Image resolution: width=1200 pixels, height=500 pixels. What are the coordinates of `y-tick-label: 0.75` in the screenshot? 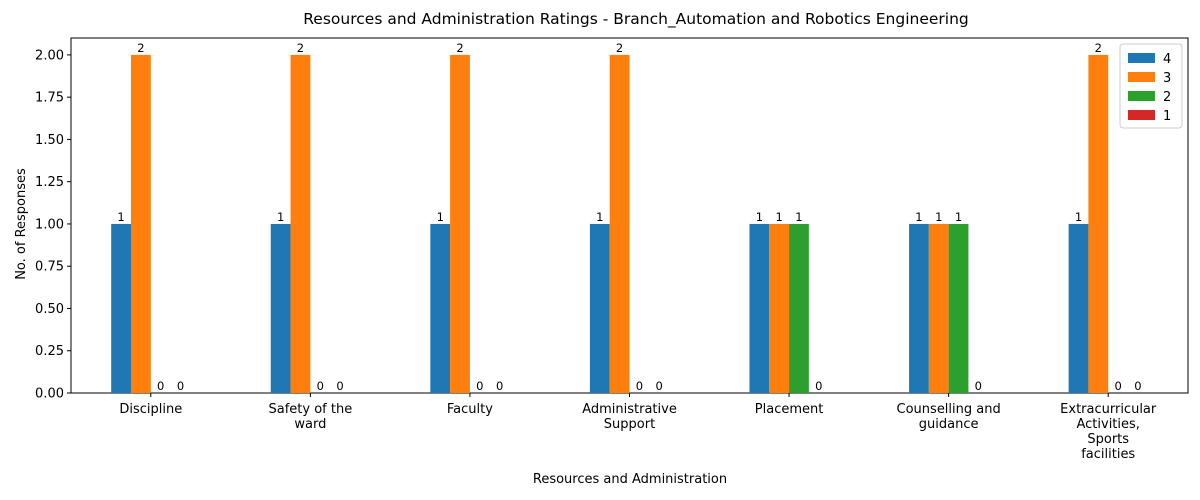 It's located at (49, 267).